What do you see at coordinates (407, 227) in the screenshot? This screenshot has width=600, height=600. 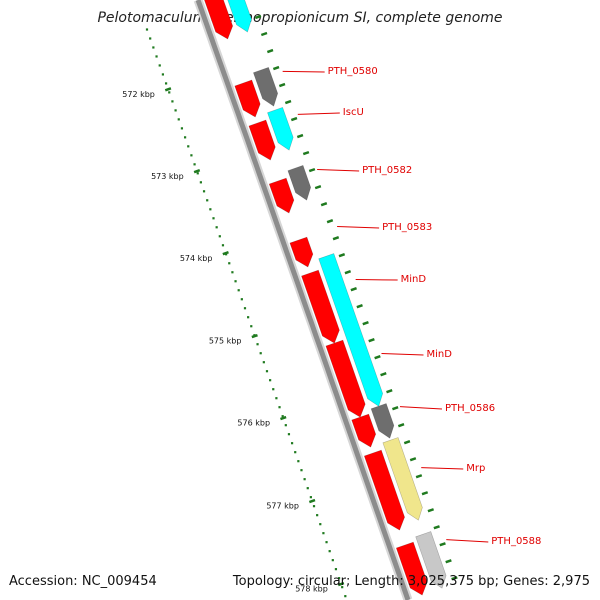 I see `gene-label: PTH_0583` at bounding box center [407, 227].